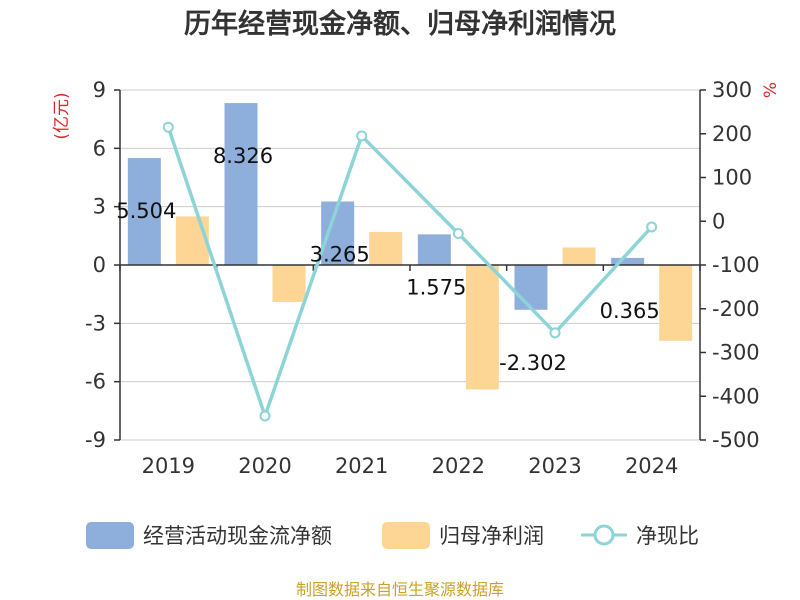  What do you see at coordinates (361, 466) in the screenshot?
I see `x-tick-label: 2021` at bounding box center [361, 466].